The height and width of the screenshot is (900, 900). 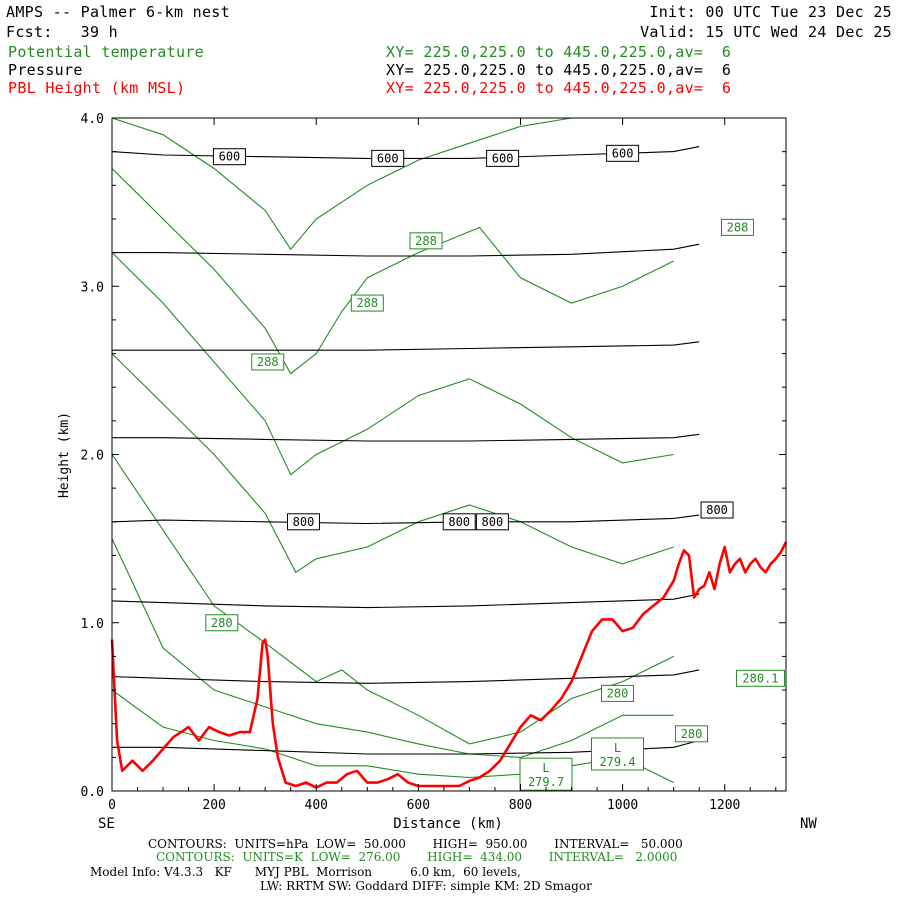 I want to click on contour-label: 280.1, so click(x=760, y=678).